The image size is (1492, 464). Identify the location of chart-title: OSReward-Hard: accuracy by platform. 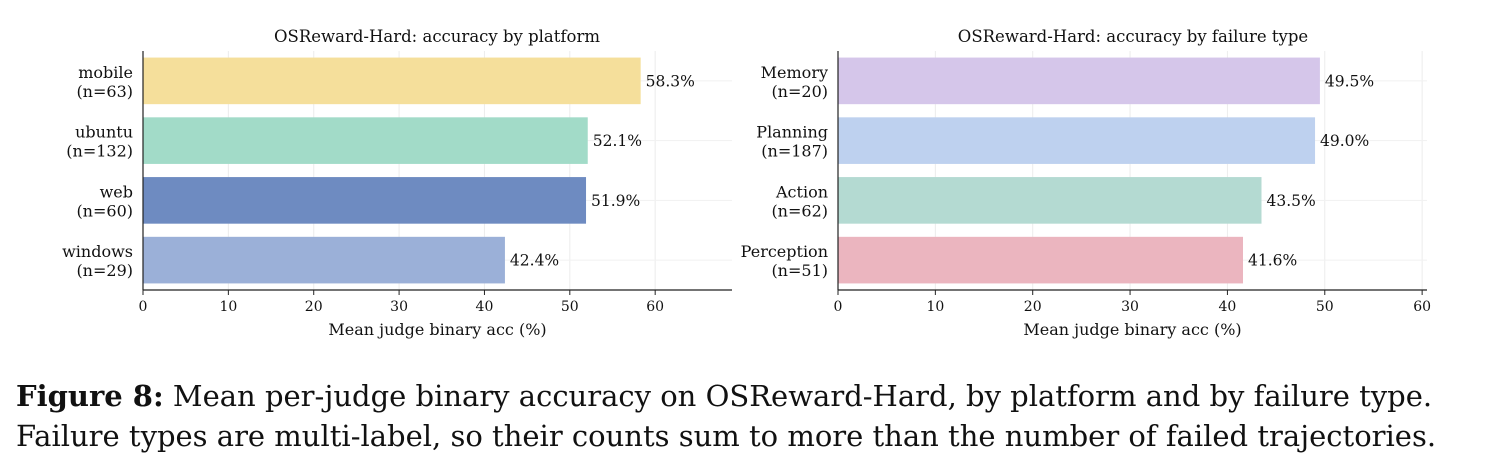
(437, 36).